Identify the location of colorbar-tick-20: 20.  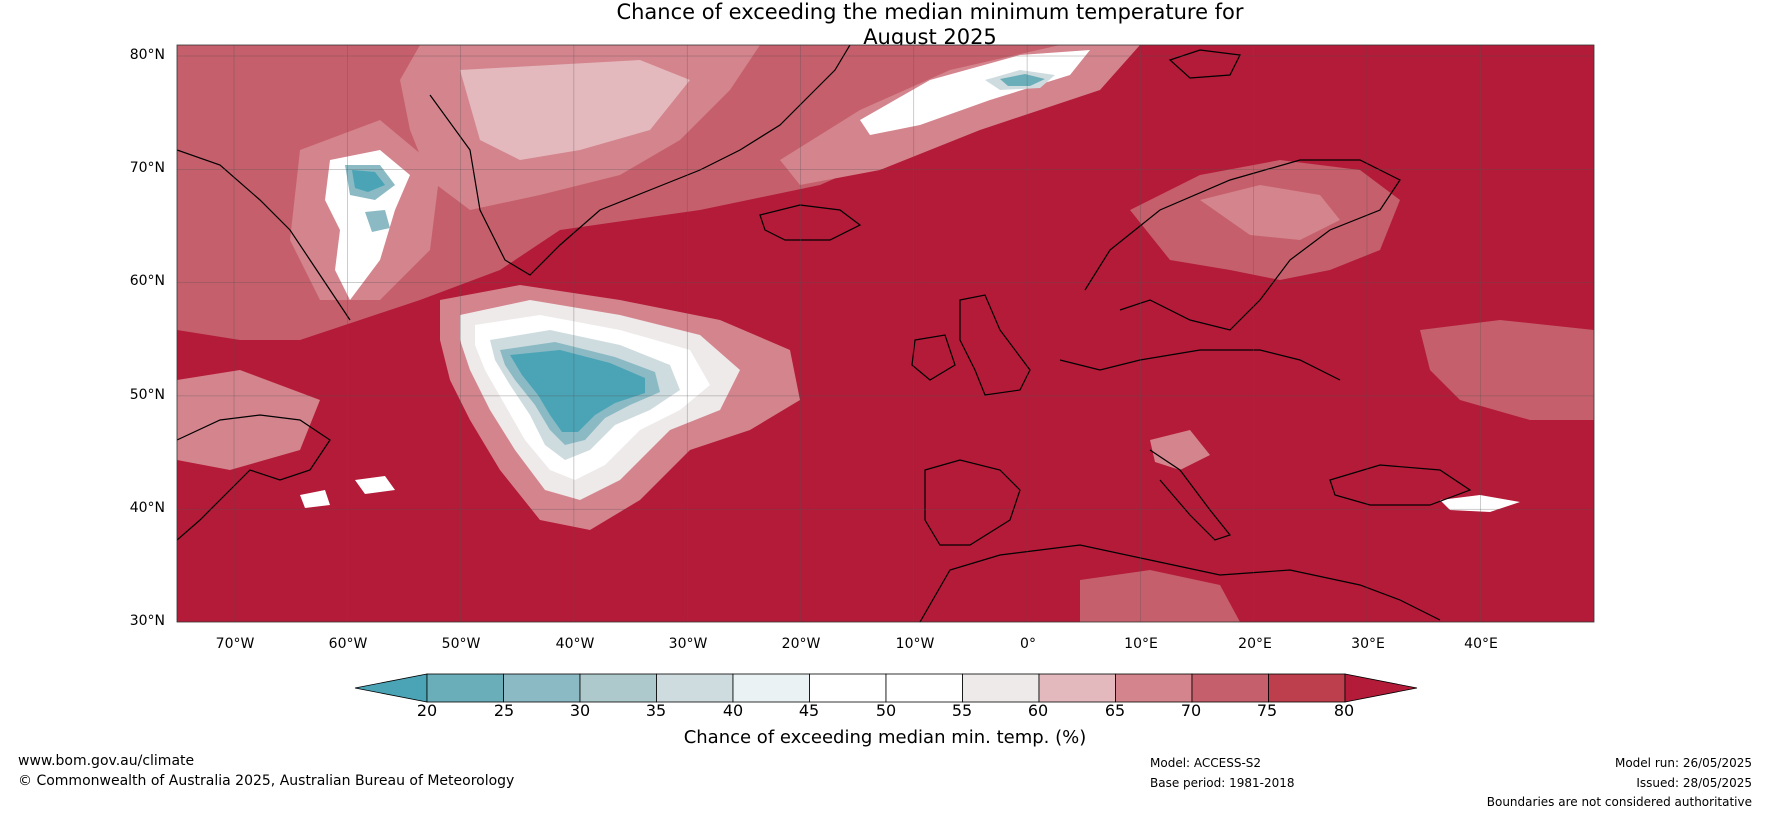
(427, 710).